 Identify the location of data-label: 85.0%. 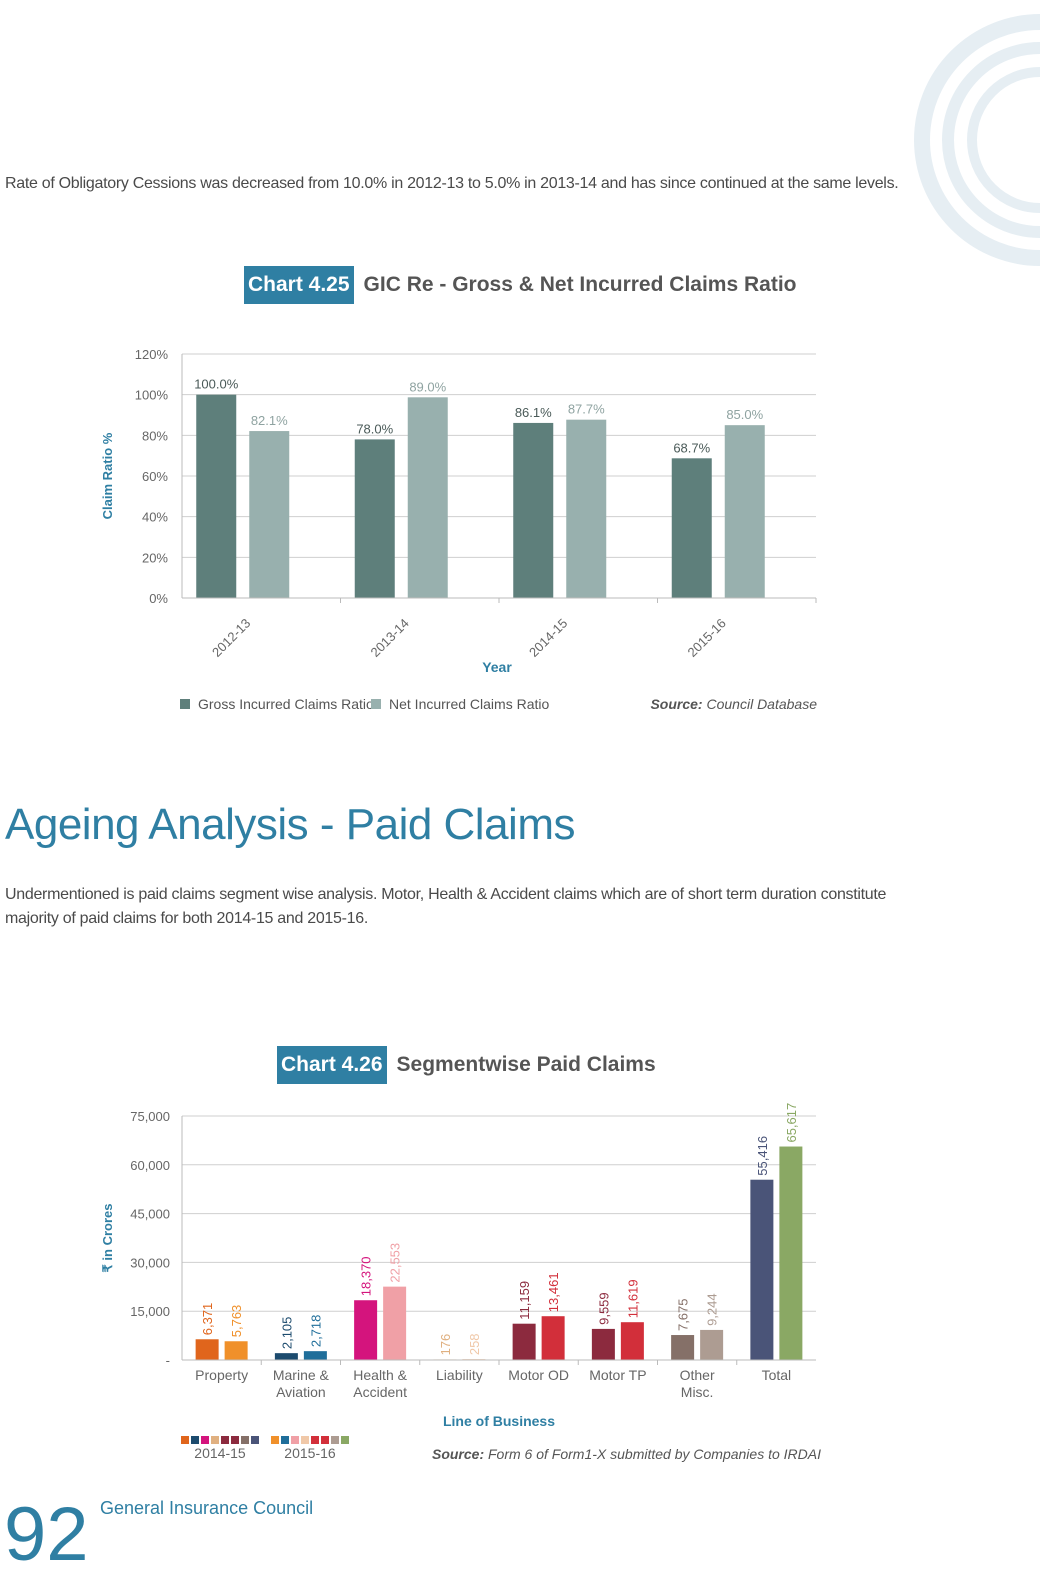
(744, 414).